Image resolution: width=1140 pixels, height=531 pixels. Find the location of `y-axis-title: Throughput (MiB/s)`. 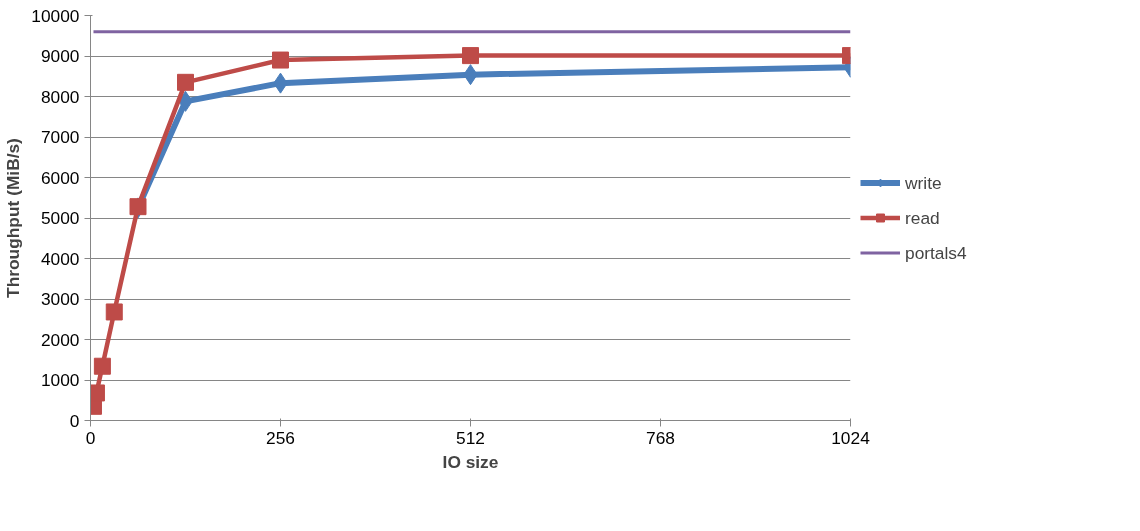

y-axis-title: Throughput (MiB/s) is located at coordinates (13, 218).